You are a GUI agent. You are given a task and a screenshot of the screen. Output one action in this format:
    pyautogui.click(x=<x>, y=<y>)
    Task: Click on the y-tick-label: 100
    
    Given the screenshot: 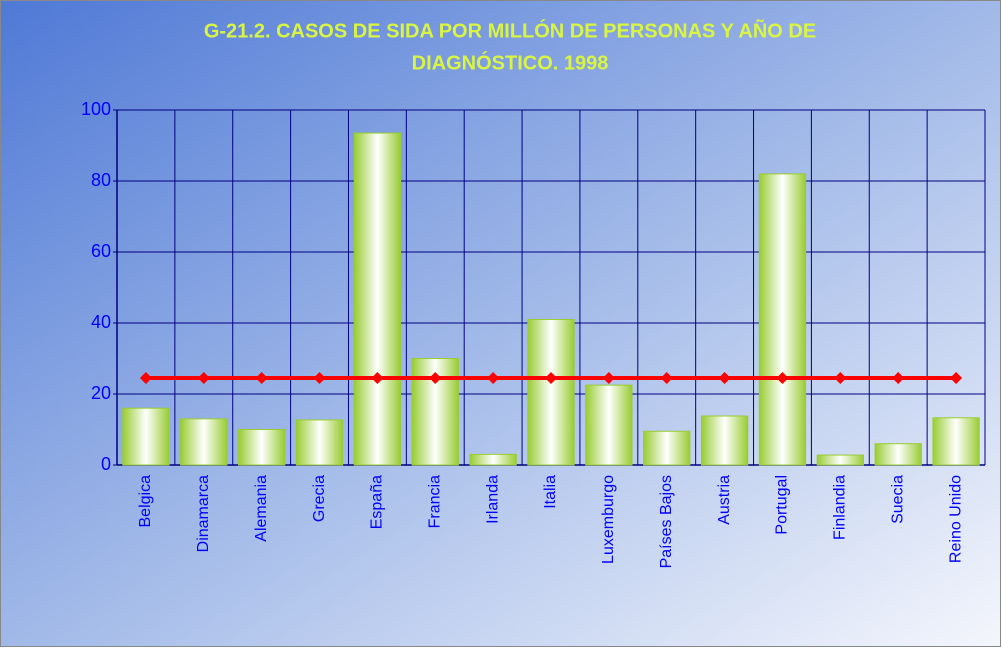 What is the action you would take?
    pyautogui.click(x=96, y=109)
    